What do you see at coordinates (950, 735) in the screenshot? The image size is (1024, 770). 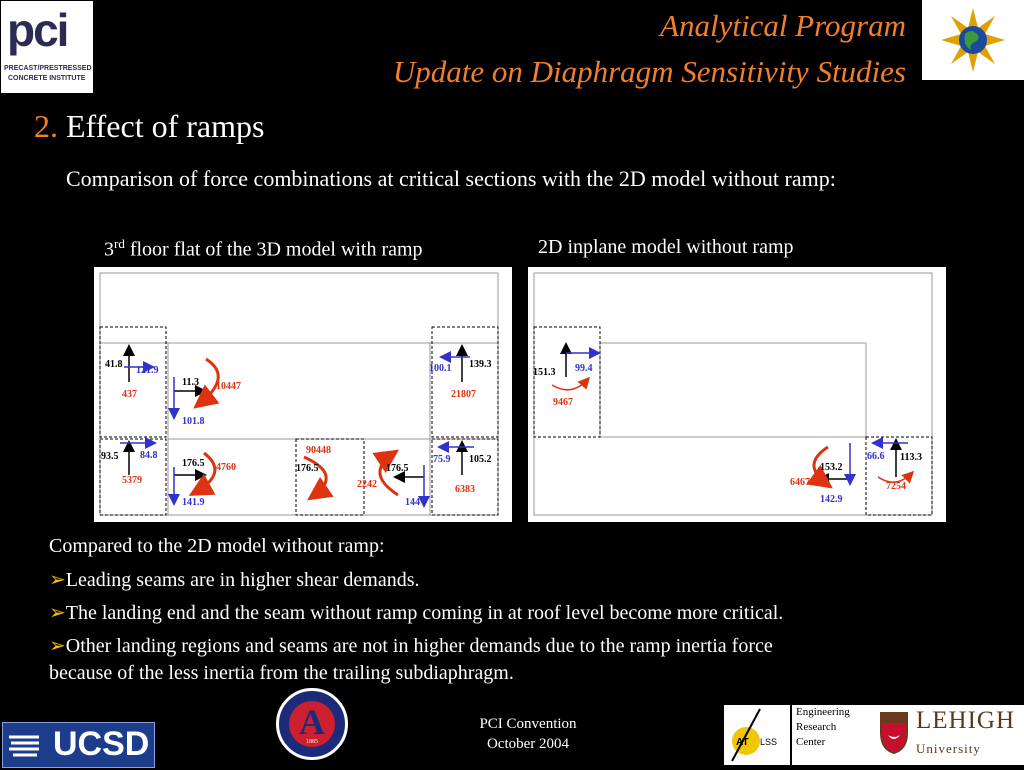 I see `lehigh-logo: LEHIGH University` at bounding box center [950, 735].